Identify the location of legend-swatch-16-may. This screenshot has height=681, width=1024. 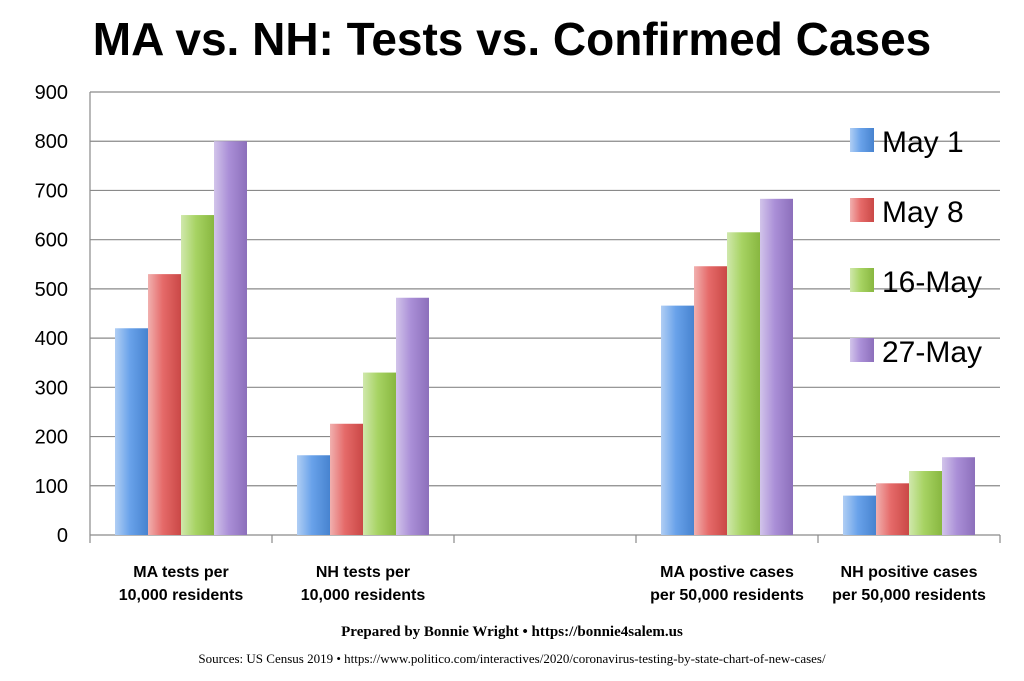
(862, 280).